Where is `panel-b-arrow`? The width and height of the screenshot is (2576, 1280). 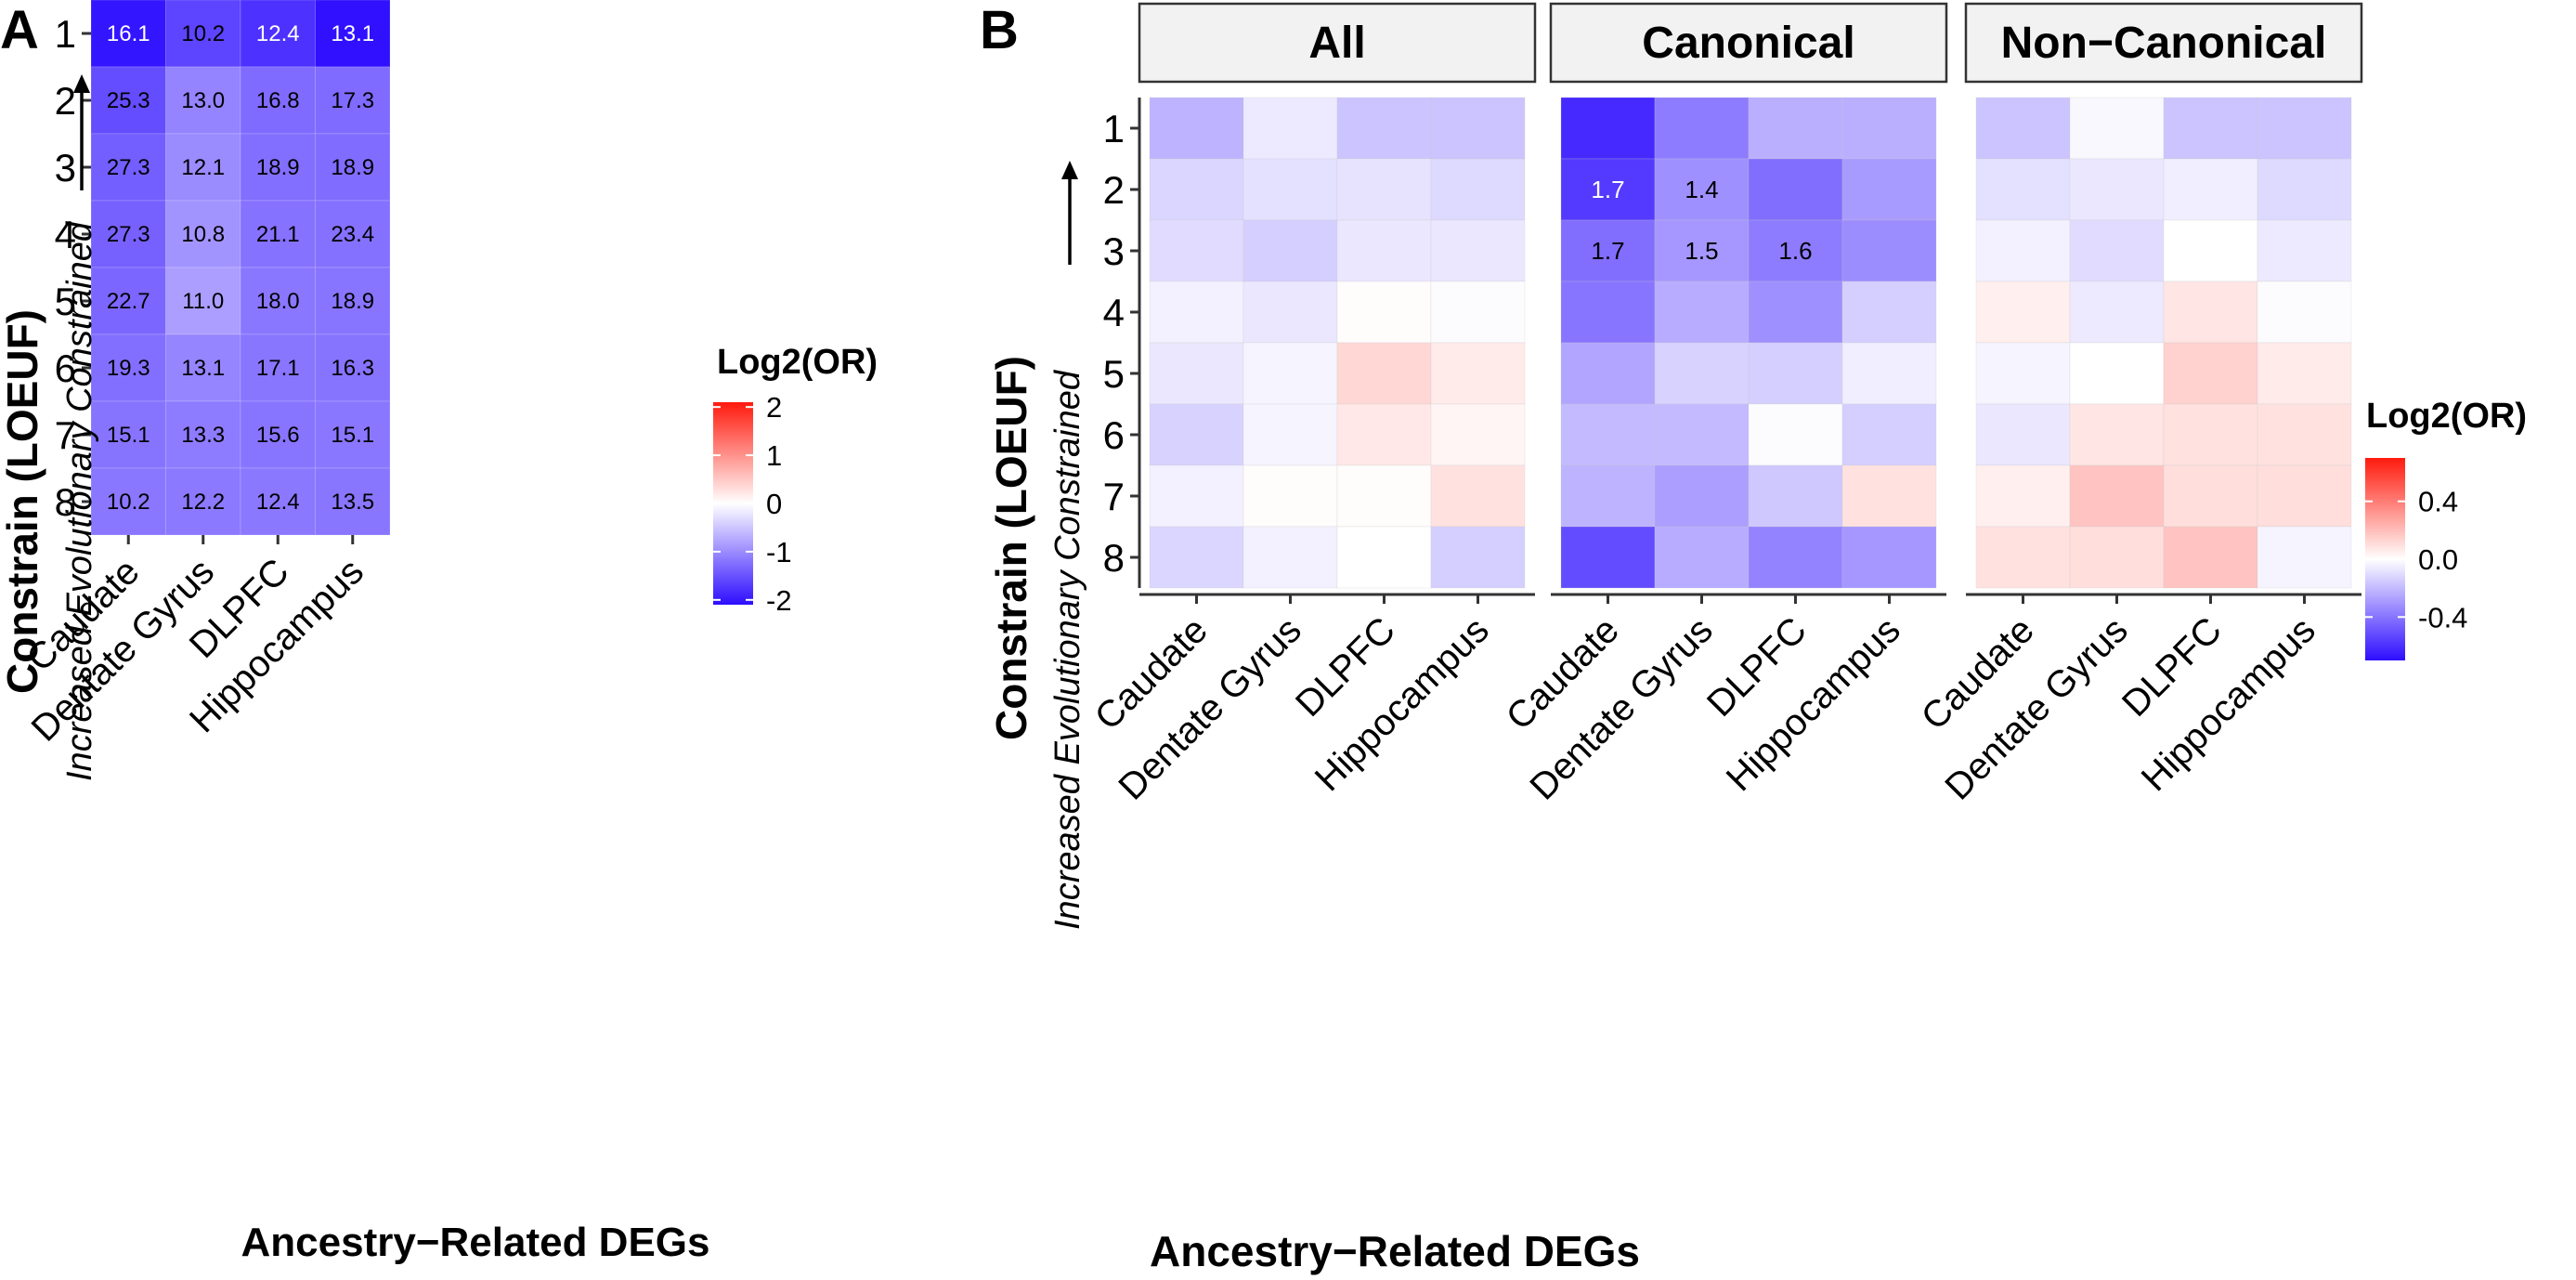
panel-b-arrow is located at coordinates (1070, 213).